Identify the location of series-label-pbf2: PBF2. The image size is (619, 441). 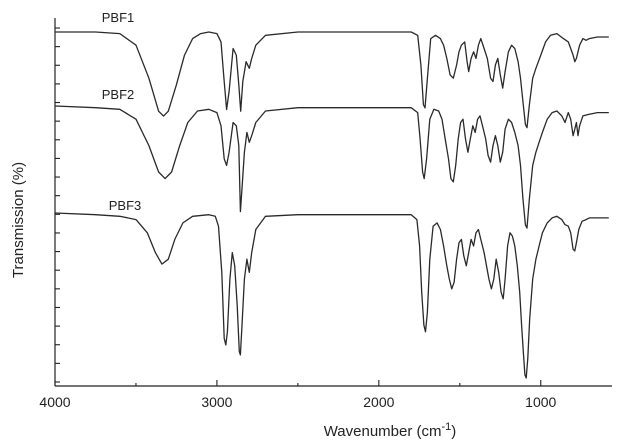
(118, 94).